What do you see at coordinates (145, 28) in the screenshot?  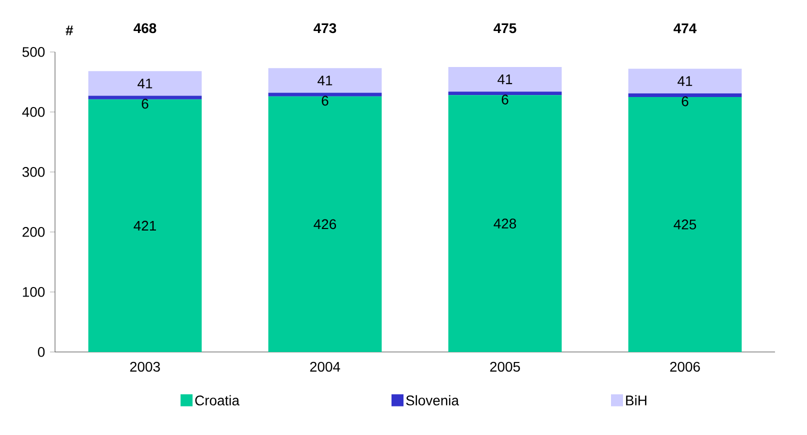 I see `total-label: 468` at bounding box center [145, 28].